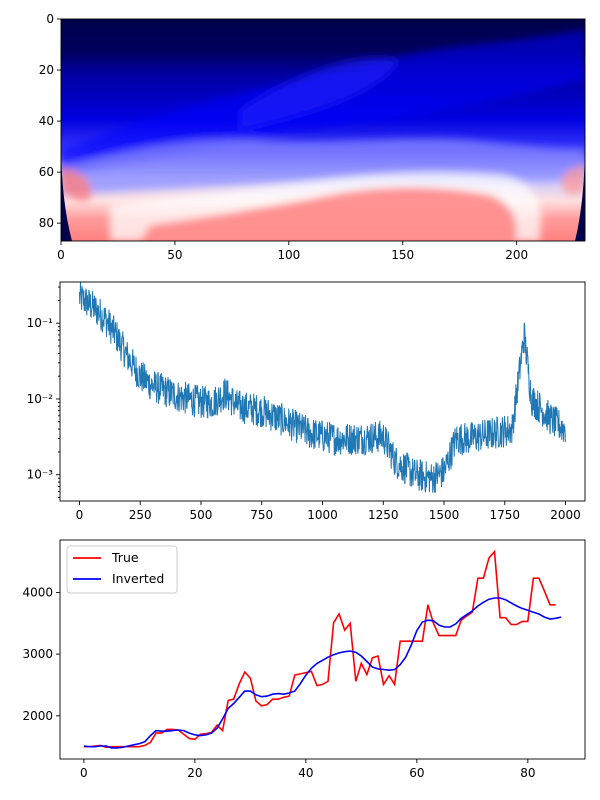 The width and height of the screenshot is (600, 800). Describe the element at coordinates (288, 255) in the screenshot. I see `heatmap-xtick-label: 100` at that location.